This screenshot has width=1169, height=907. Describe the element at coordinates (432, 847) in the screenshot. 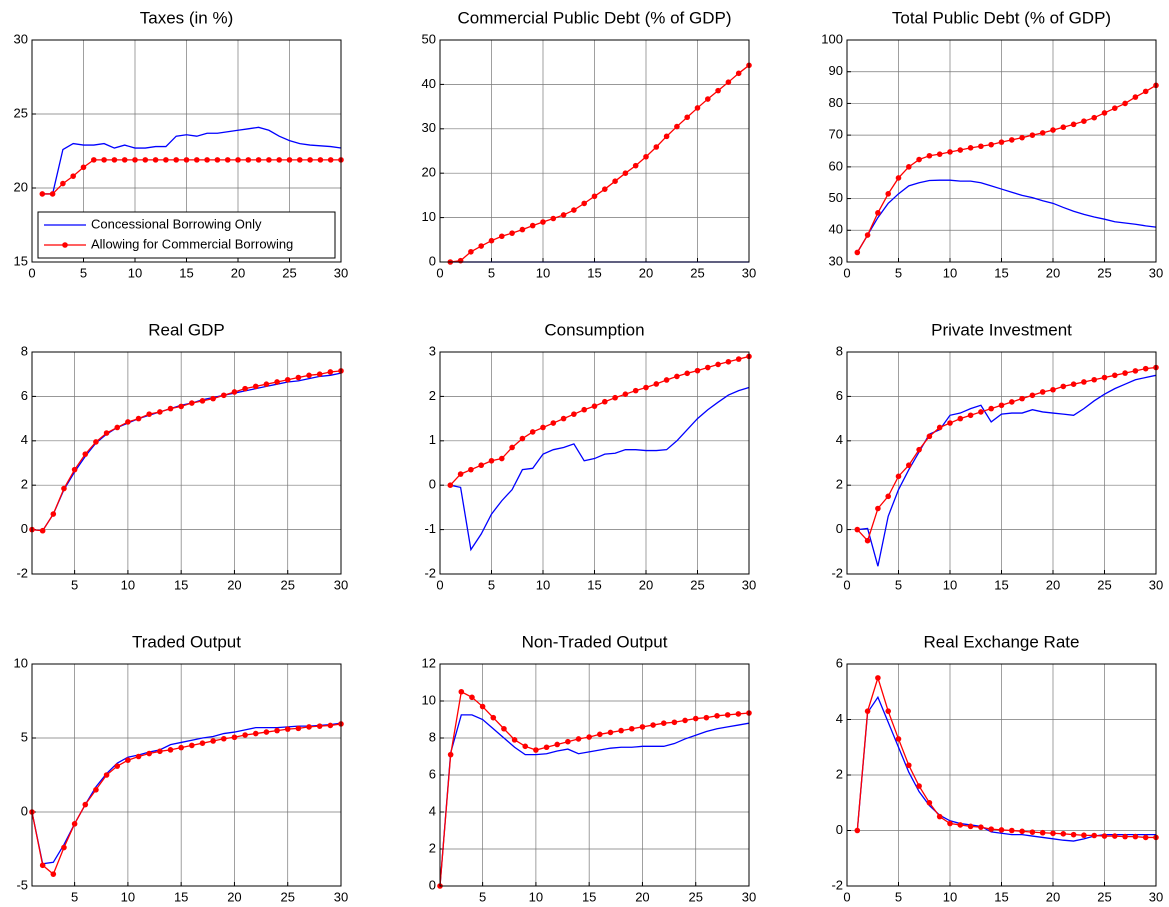

I see `y-tick-label: 2` at that location.